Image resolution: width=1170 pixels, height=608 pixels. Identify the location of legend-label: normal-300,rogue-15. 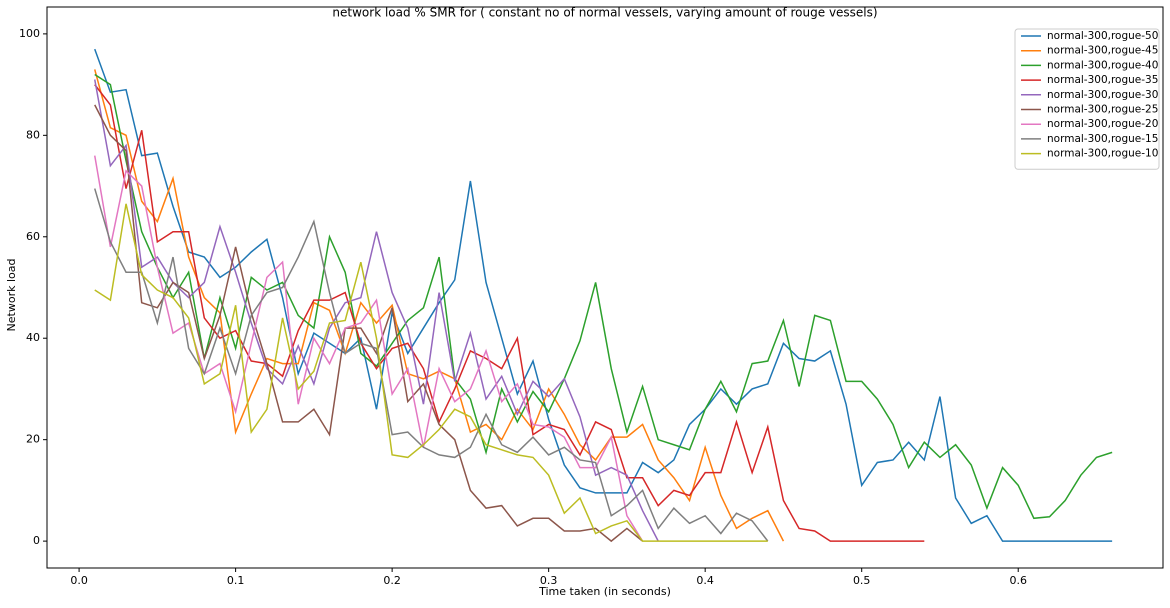
(1102, 139).